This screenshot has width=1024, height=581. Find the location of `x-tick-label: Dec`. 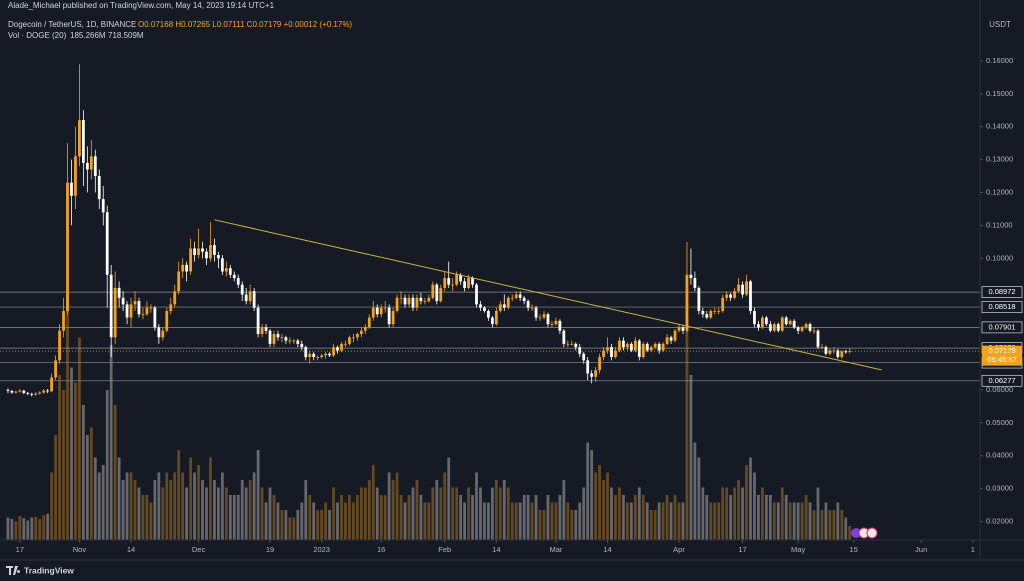

x-tick-label: Dec is located at coordinates (199, 549).